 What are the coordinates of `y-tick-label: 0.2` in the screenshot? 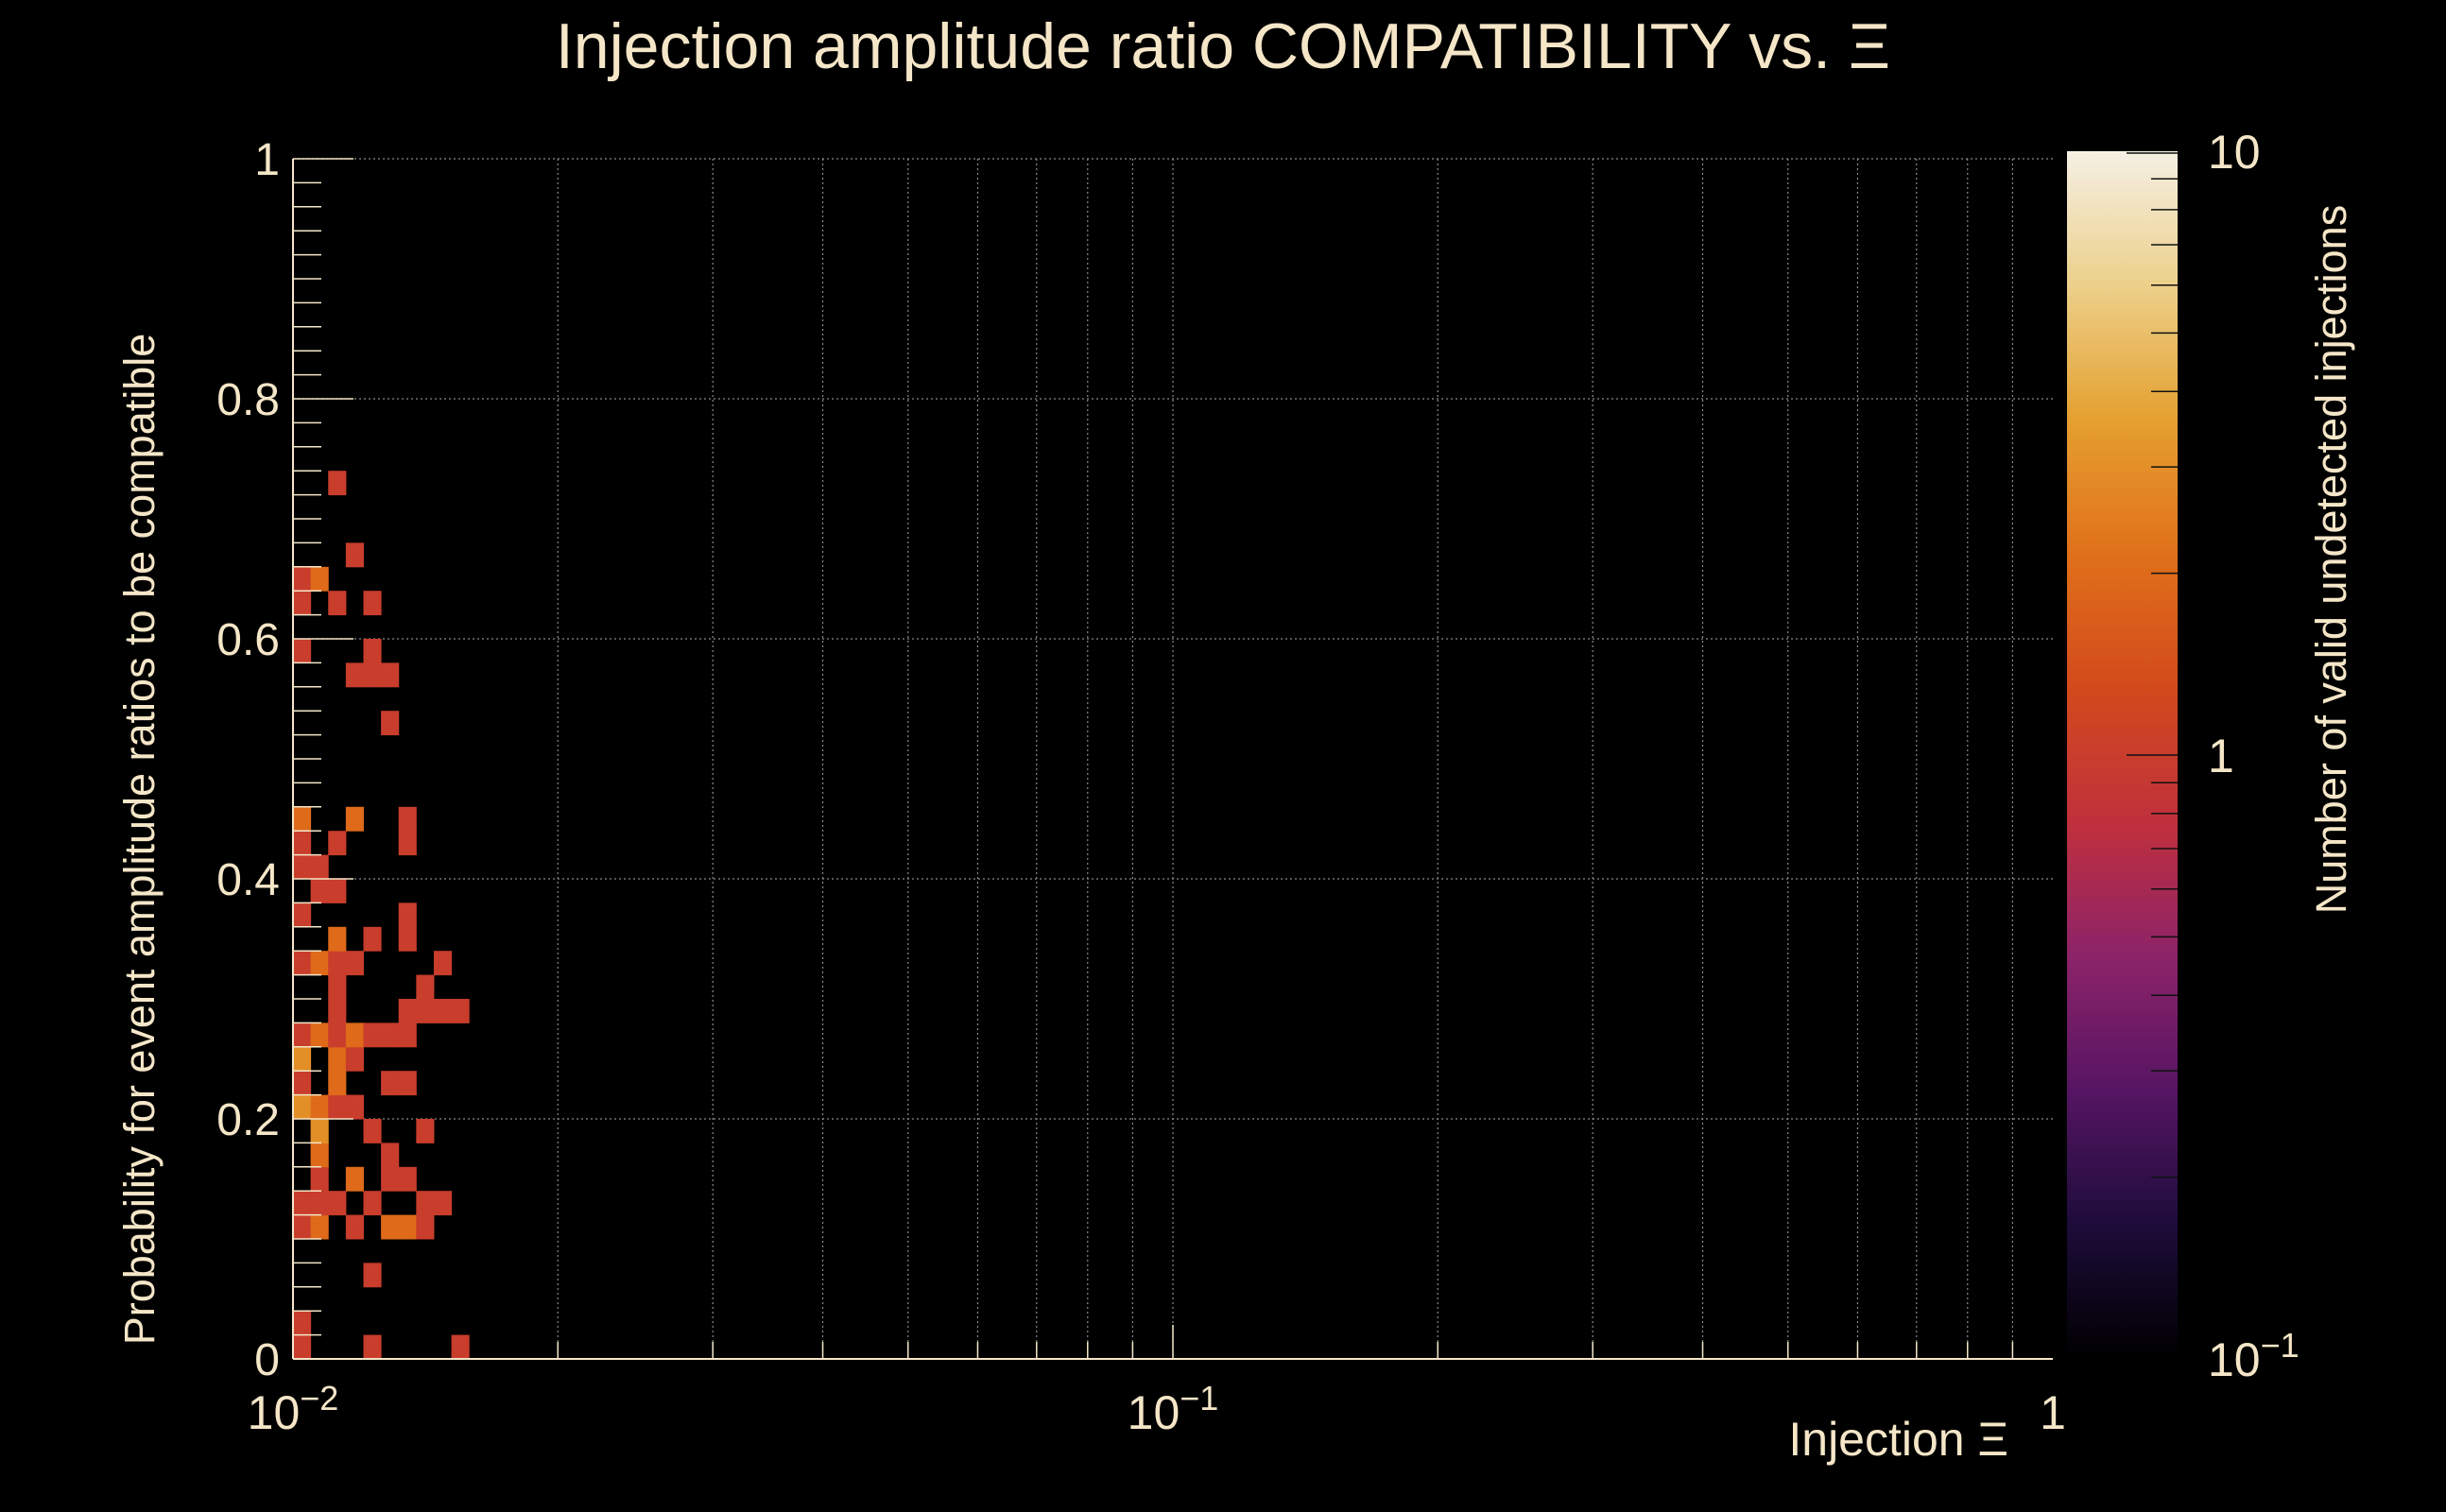 It's located at (248, 1120).